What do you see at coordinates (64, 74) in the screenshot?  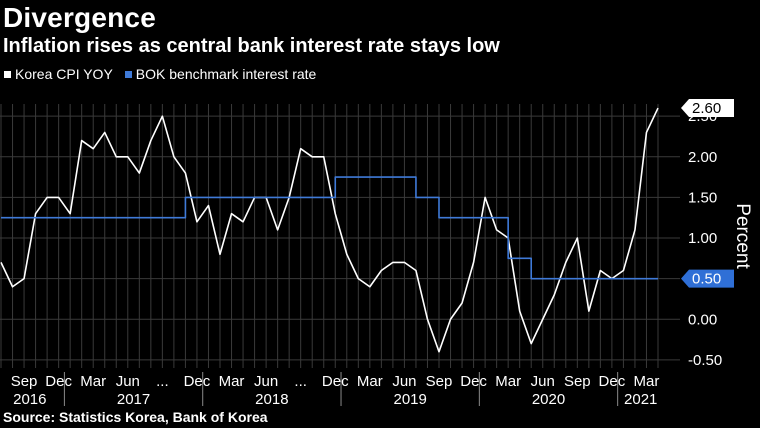 I see `legend-label-cpi: Korea CPI YOY` at bounding box center [64, 74].